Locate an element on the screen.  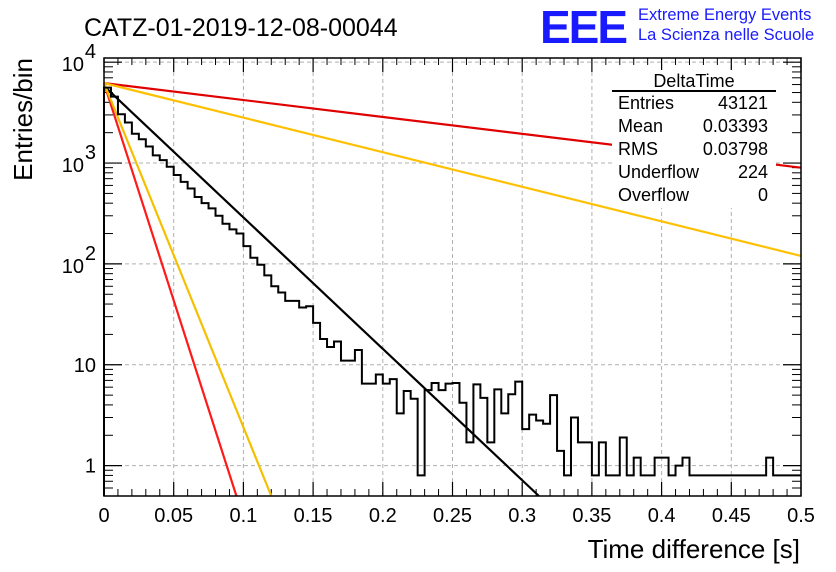
x-tick-label: 0.35 is located at coordinates (591, 516).